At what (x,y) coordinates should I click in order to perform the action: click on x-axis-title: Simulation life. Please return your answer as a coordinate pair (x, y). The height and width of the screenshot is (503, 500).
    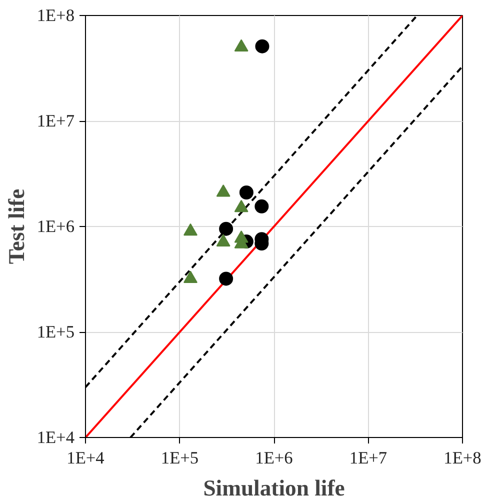
    Looking at the image, I should click on (274, 488).